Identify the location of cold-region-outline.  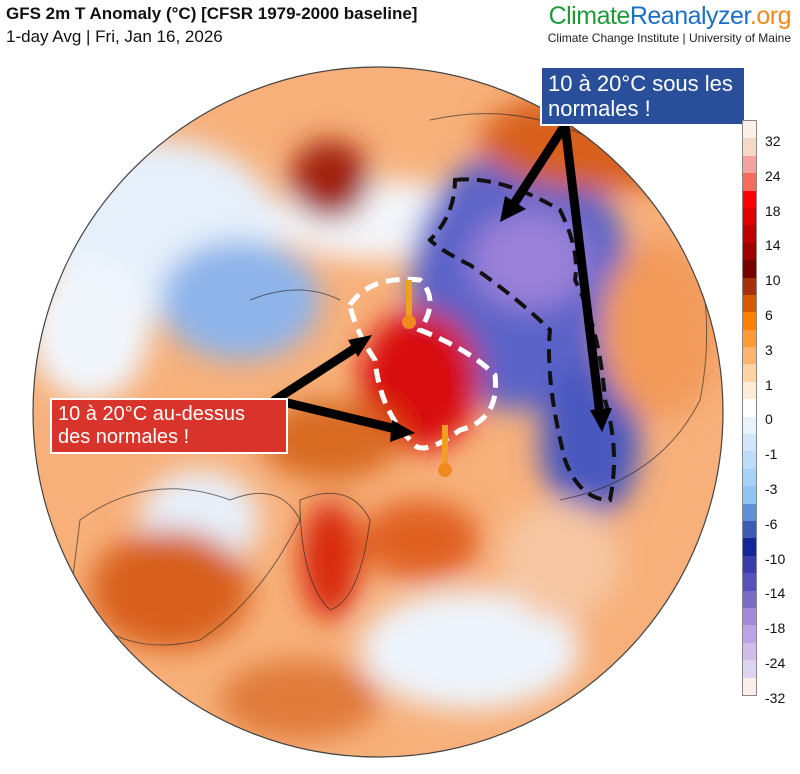
(521, 340).